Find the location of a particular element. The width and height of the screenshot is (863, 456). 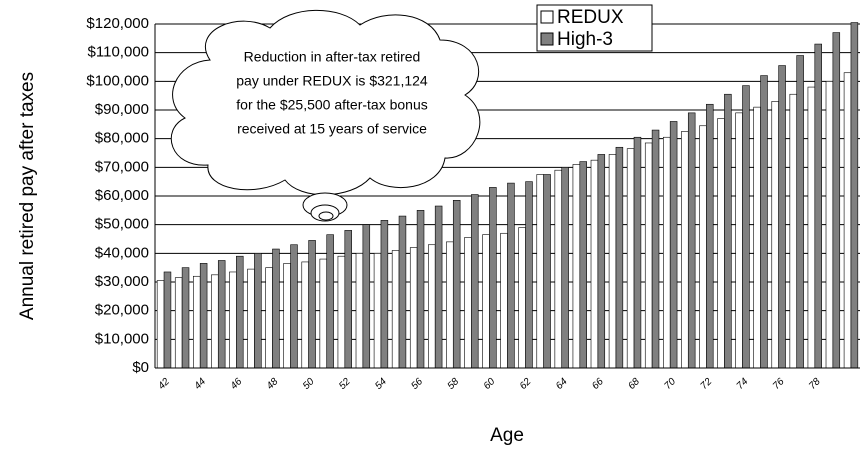

y-tick-label: $70,000 is located at coordinates (122, 166).